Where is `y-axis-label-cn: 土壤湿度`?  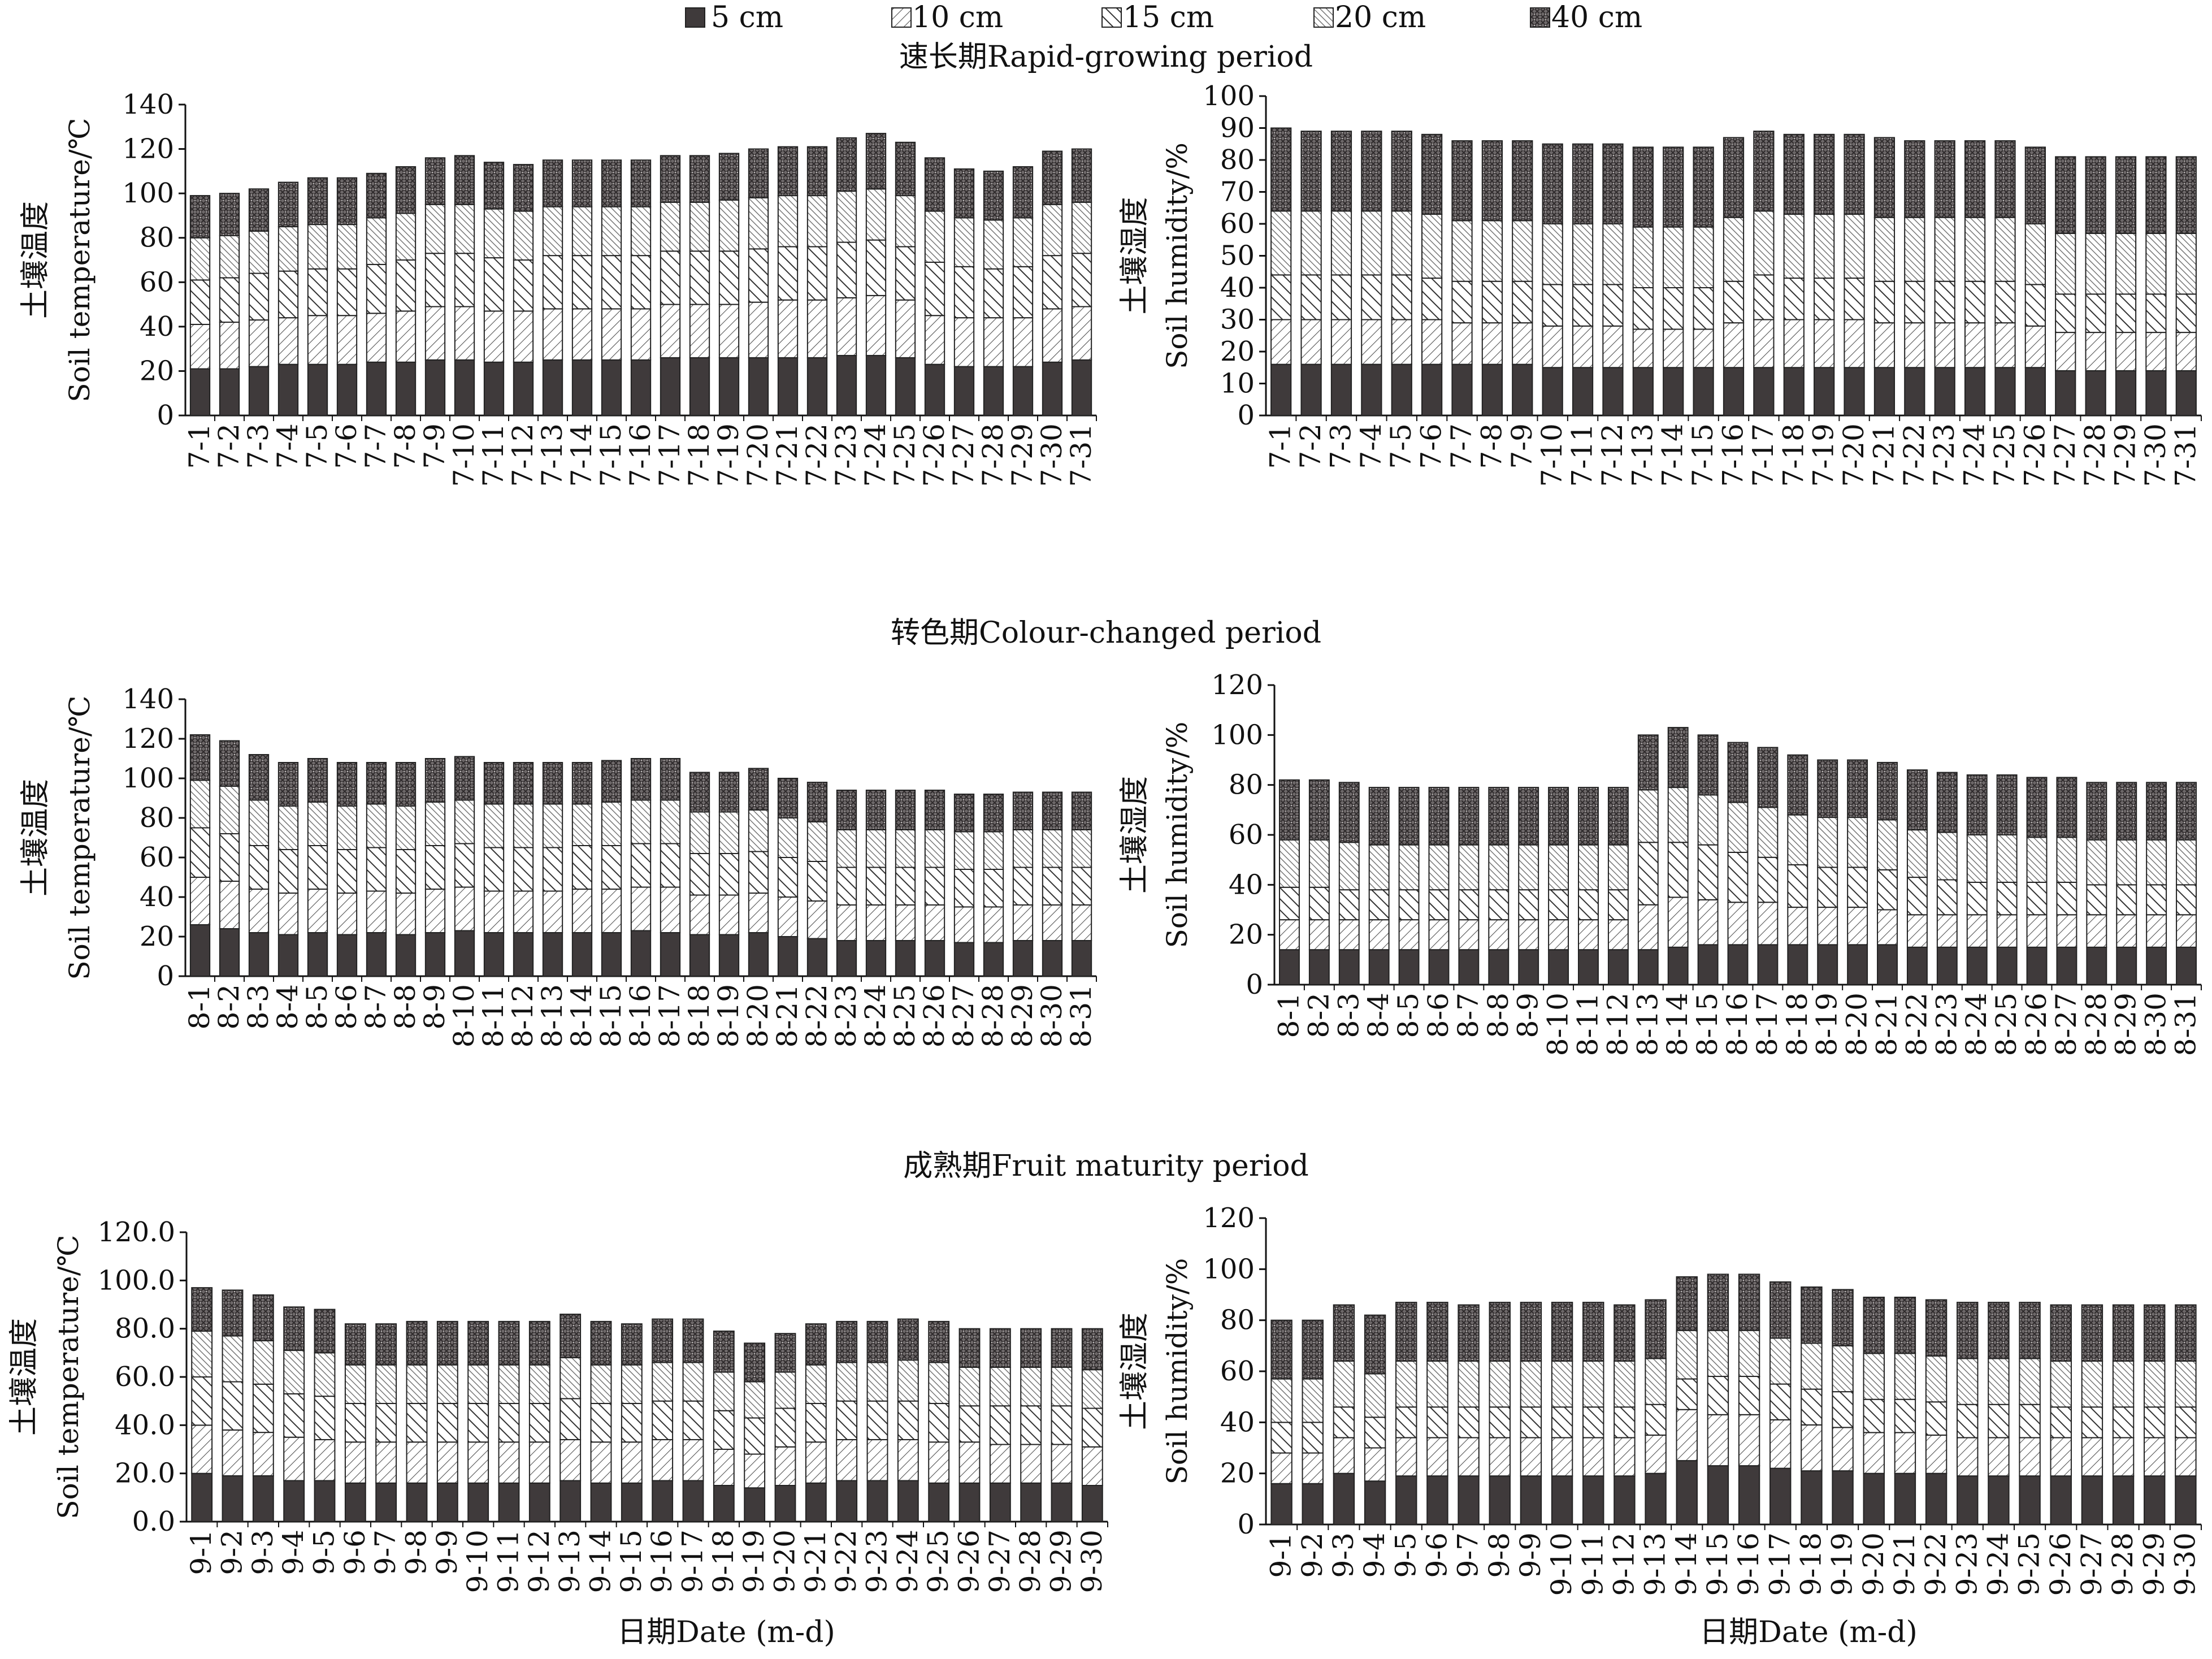
y-axis-label-cn: 土壤湿度 is located at coordinates (1135, 835).